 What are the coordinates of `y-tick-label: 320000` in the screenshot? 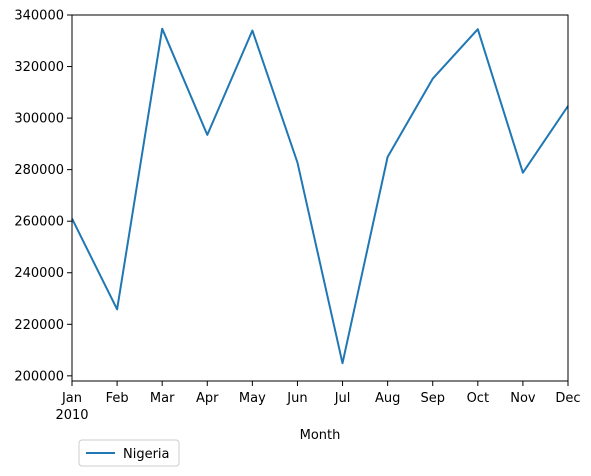 It's located at (39, 67).